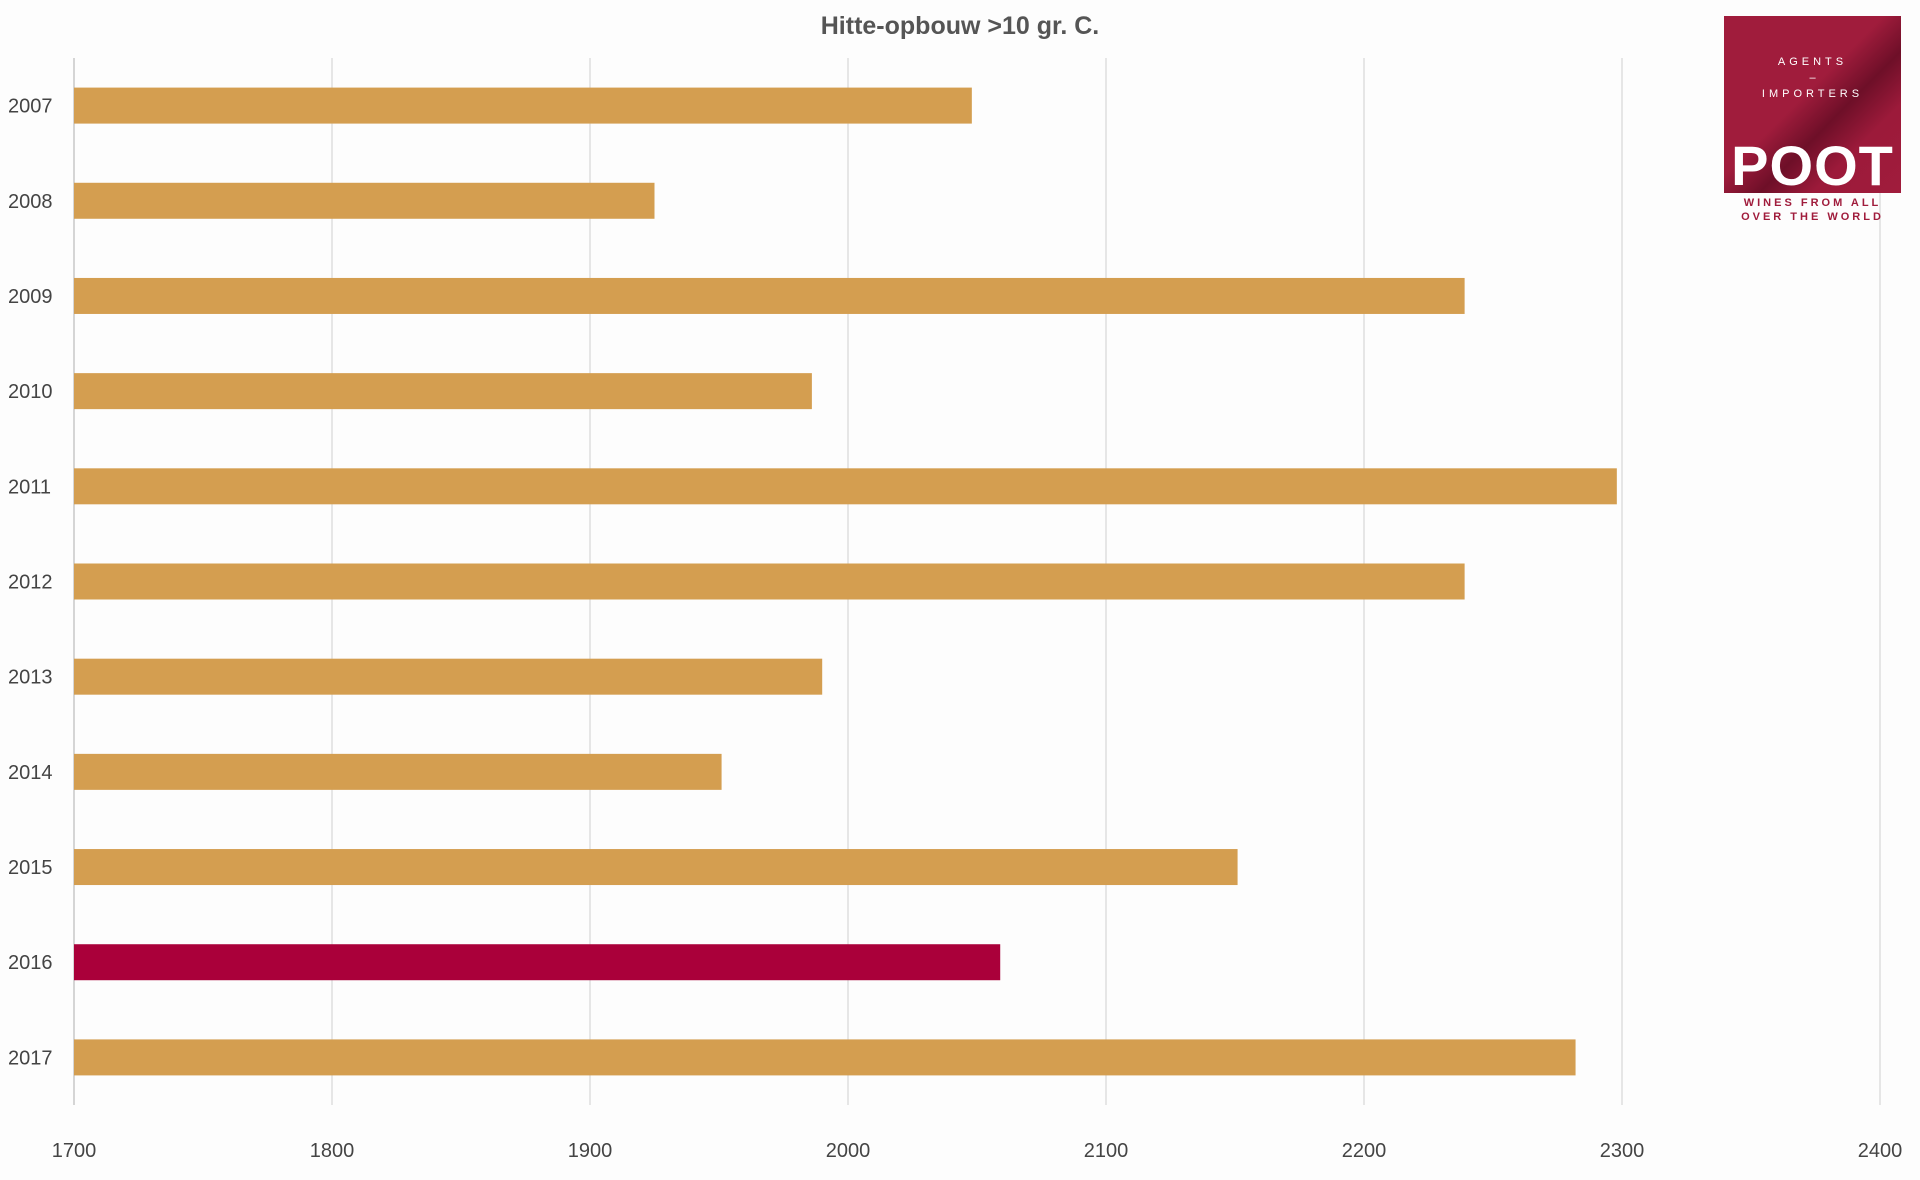  Describe the element at coordinates (1364, 1151) in the screenshot. I see `x-tick-label-2200: 2200` at that location.